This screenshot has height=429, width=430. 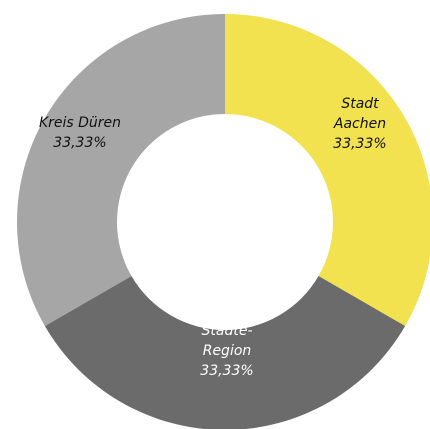 I want to click on slice-name-label: Aachen, so click(x=359, y=124).